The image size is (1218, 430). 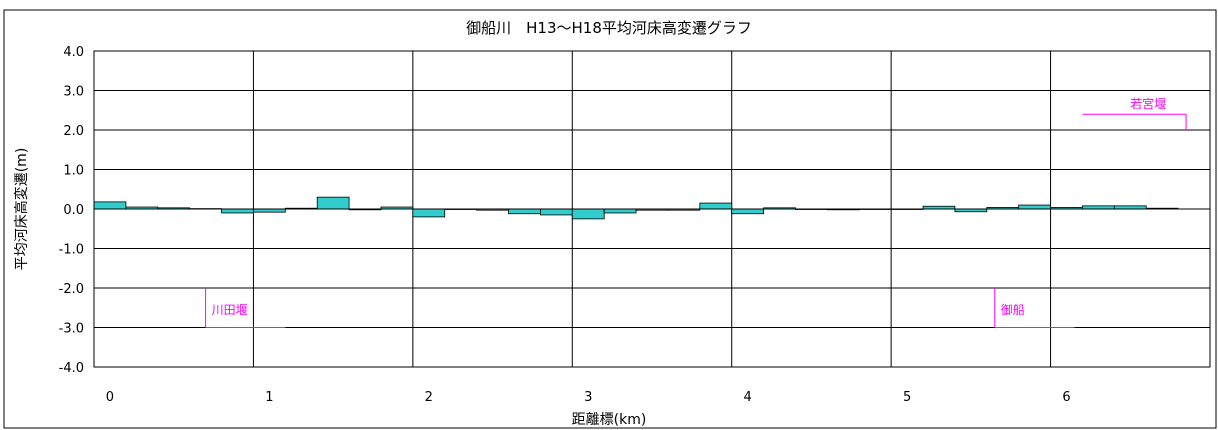 What do you see at coordinates (110, 397) in the screenshot?
I see `x-tick-label: 0` at bounding box center [110, 397].